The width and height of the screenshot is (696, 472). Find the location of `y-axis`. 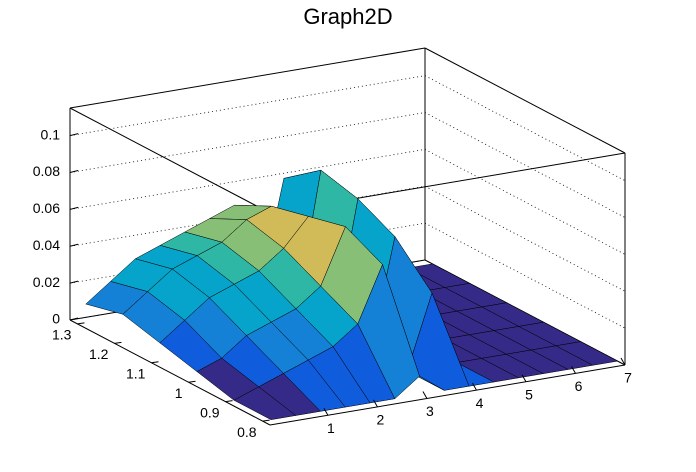

y-axis is located at coordinates (170, 372).